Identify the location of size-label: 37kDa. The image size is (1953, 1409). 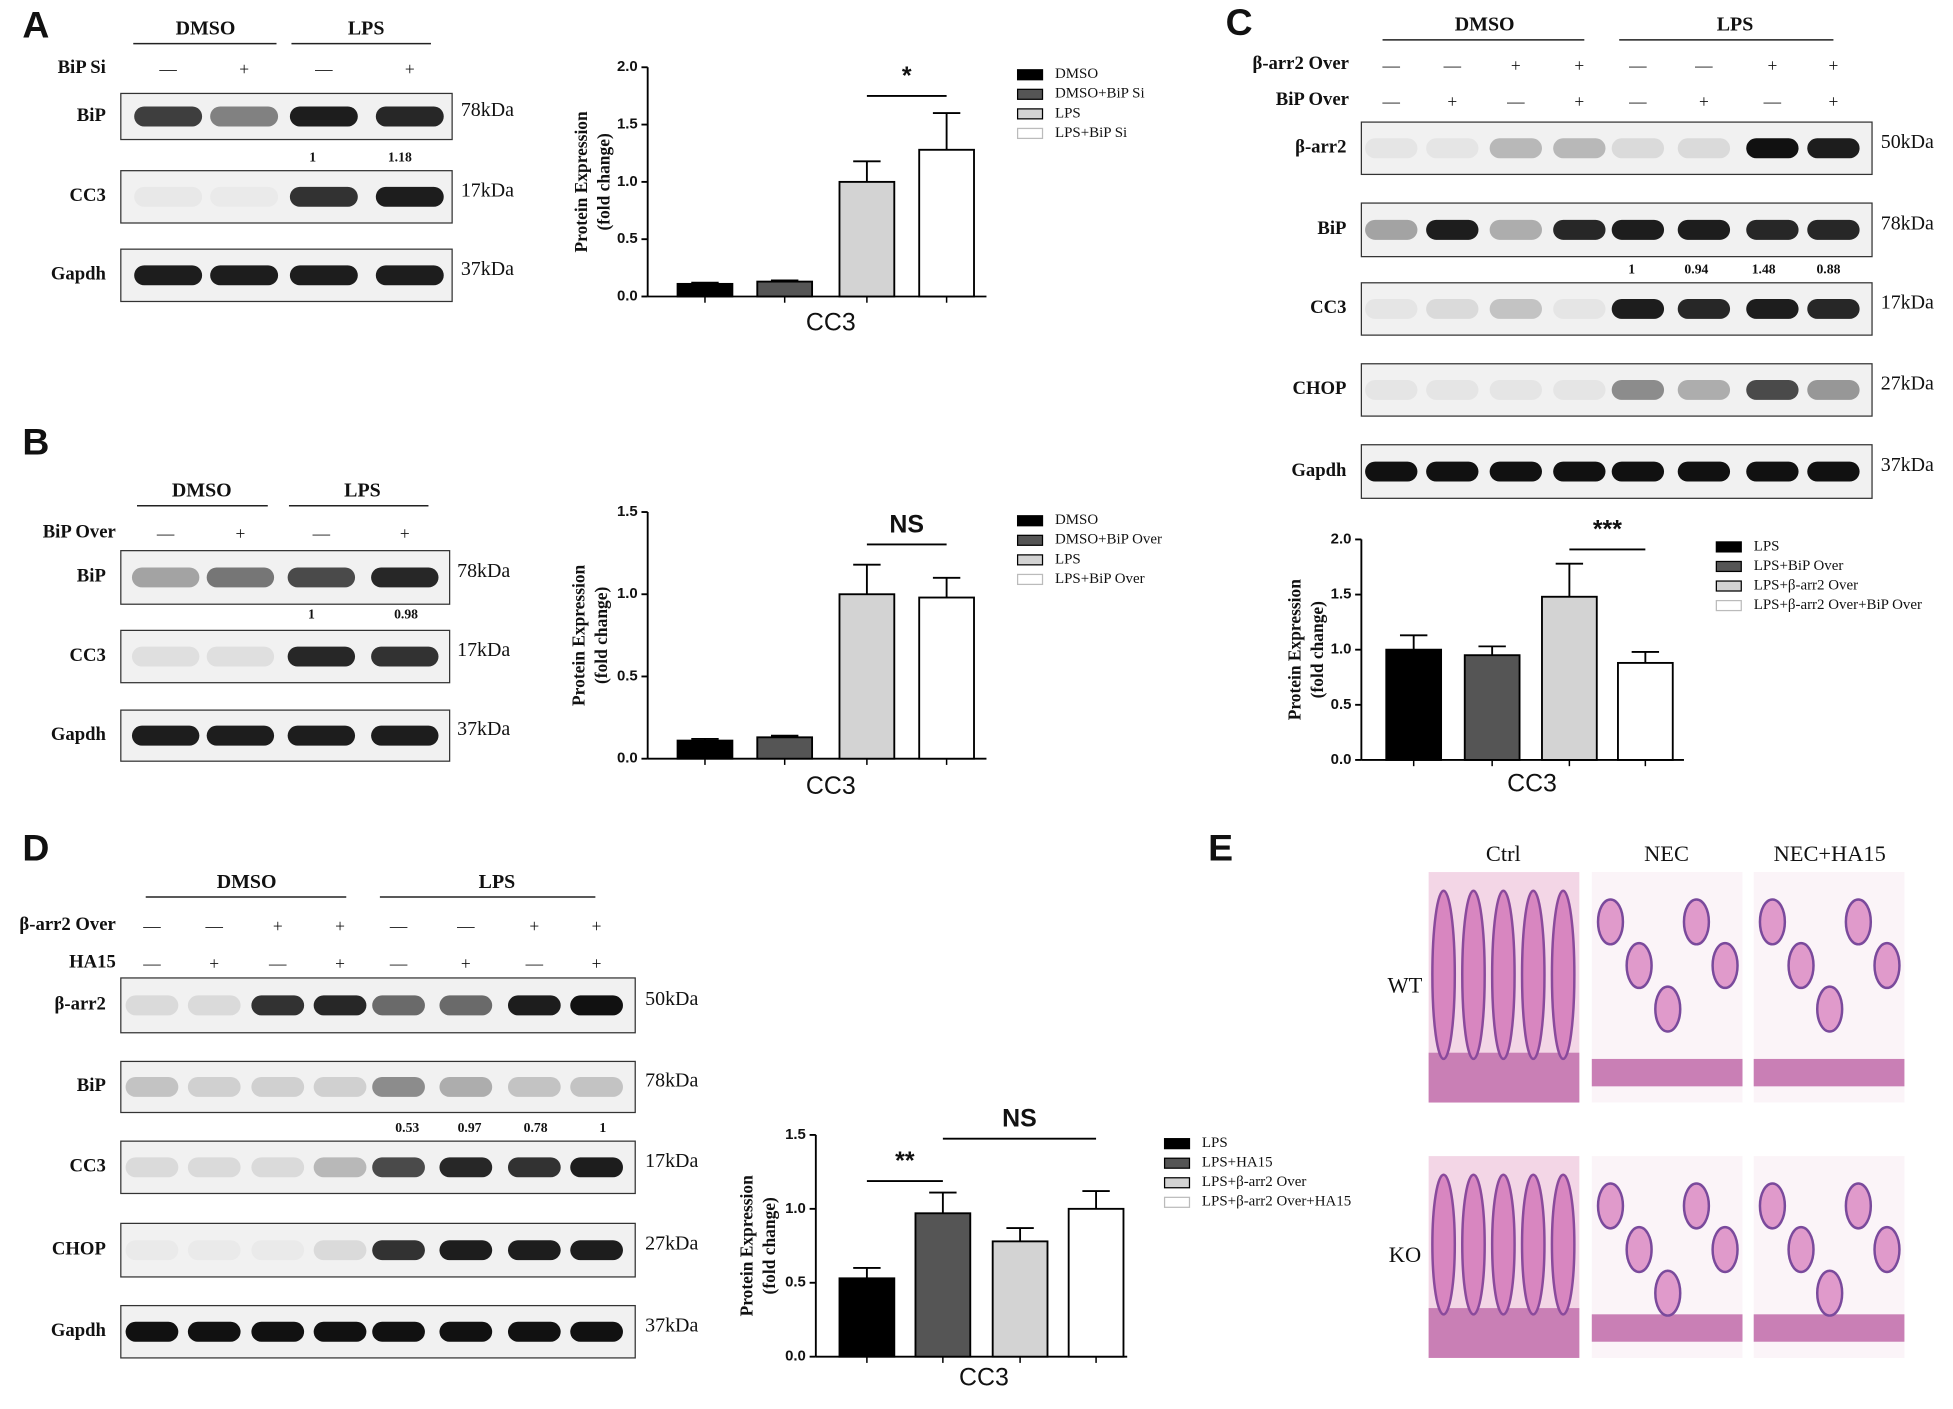
(487, 269).